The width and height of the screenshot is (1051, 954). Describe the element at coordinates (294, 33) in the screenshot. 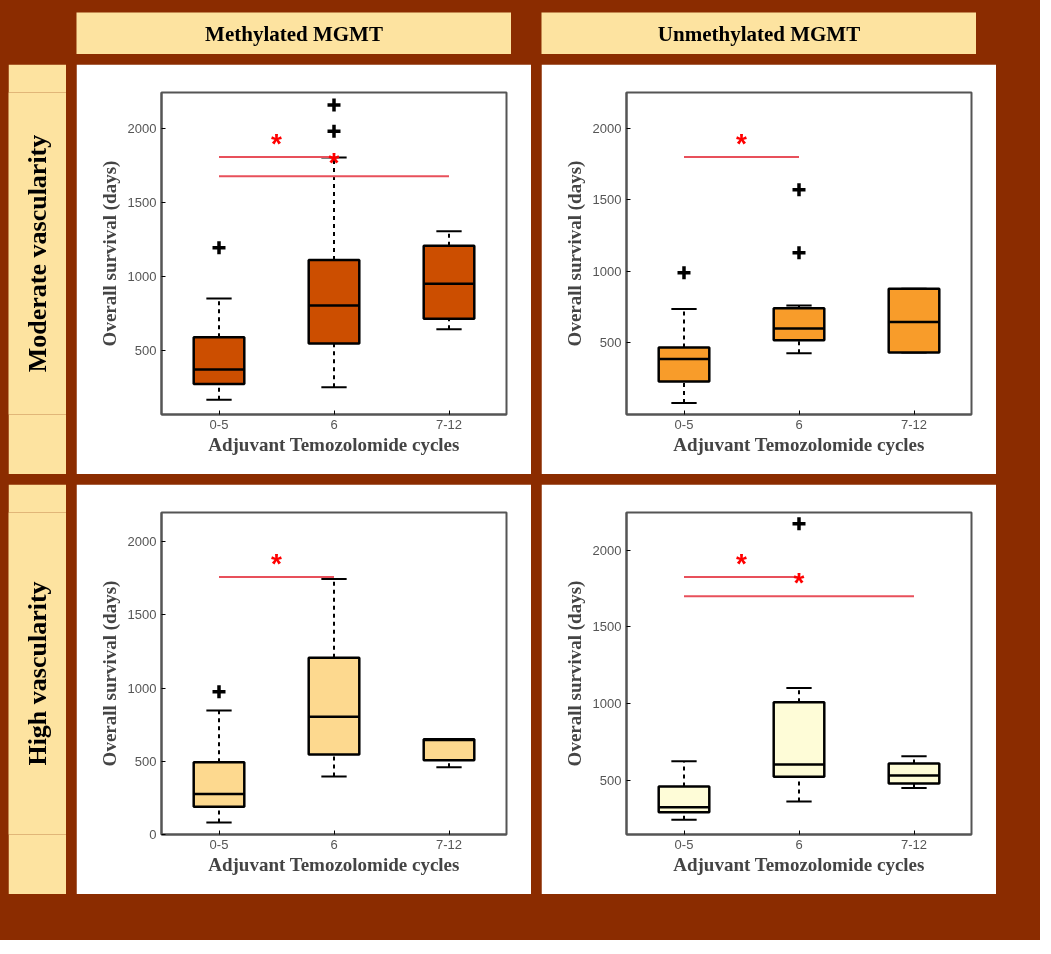

I see `chart-title: Methylated MGMT` at that location.